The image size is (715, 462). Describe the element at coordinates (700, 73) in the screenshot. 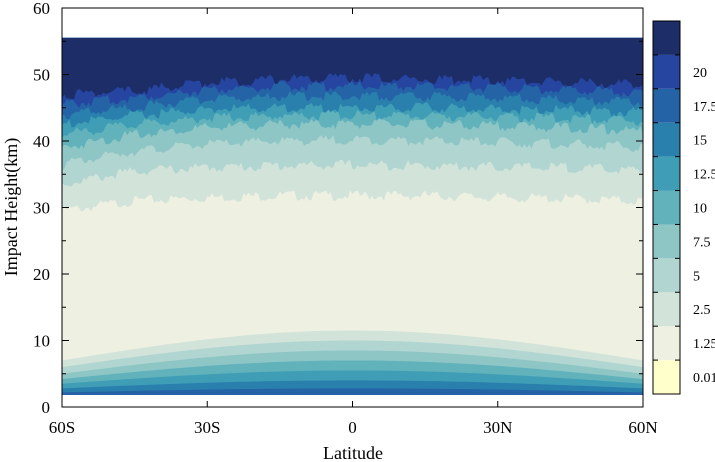

I see `colorbar-label: 20` at that location.